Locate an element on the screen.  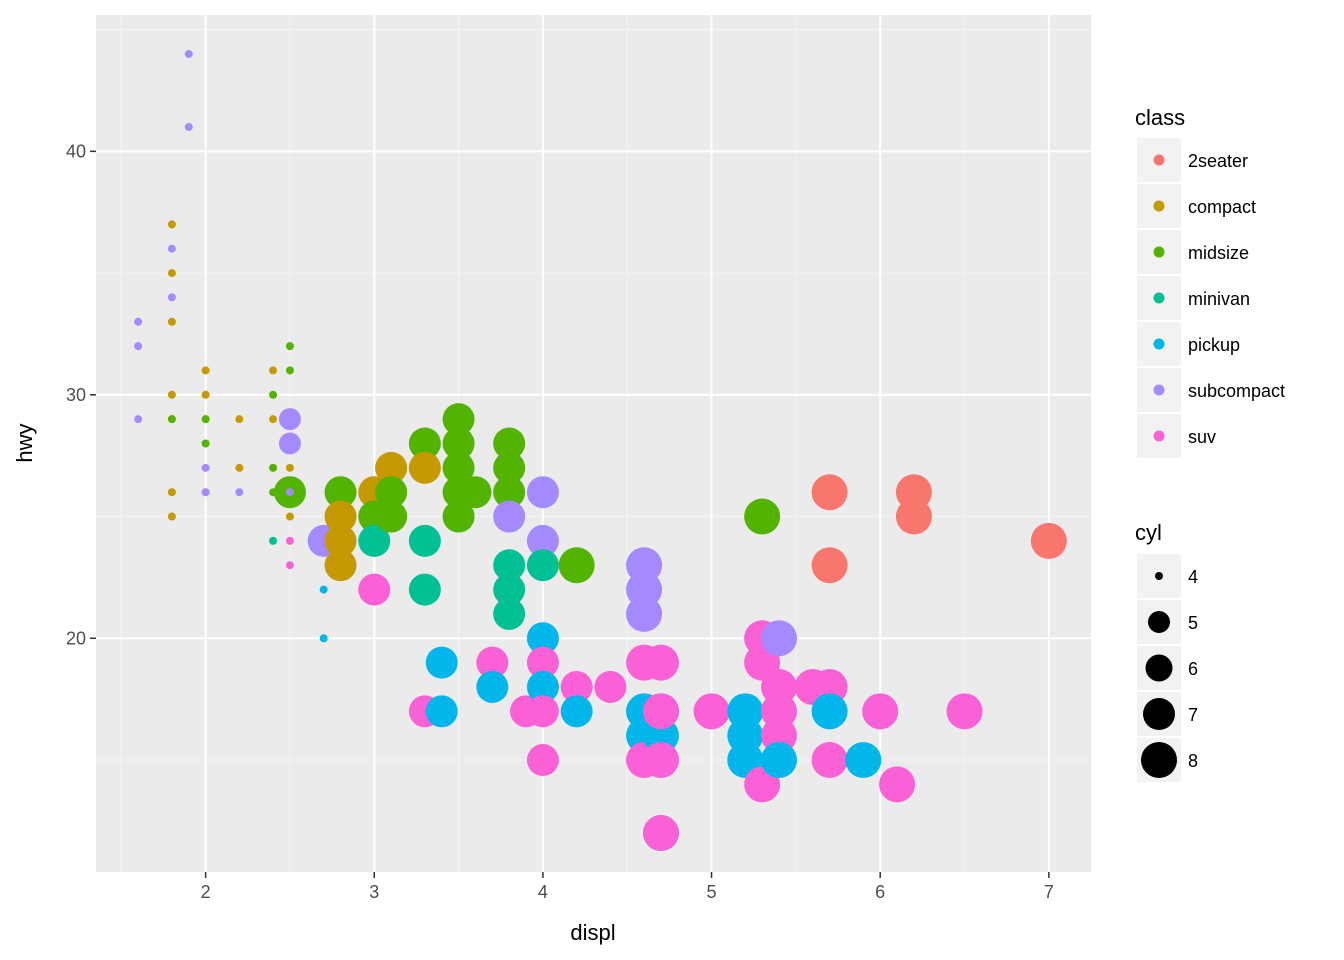
class-legend-label: 2seater is located at coordinates (1218, 161).